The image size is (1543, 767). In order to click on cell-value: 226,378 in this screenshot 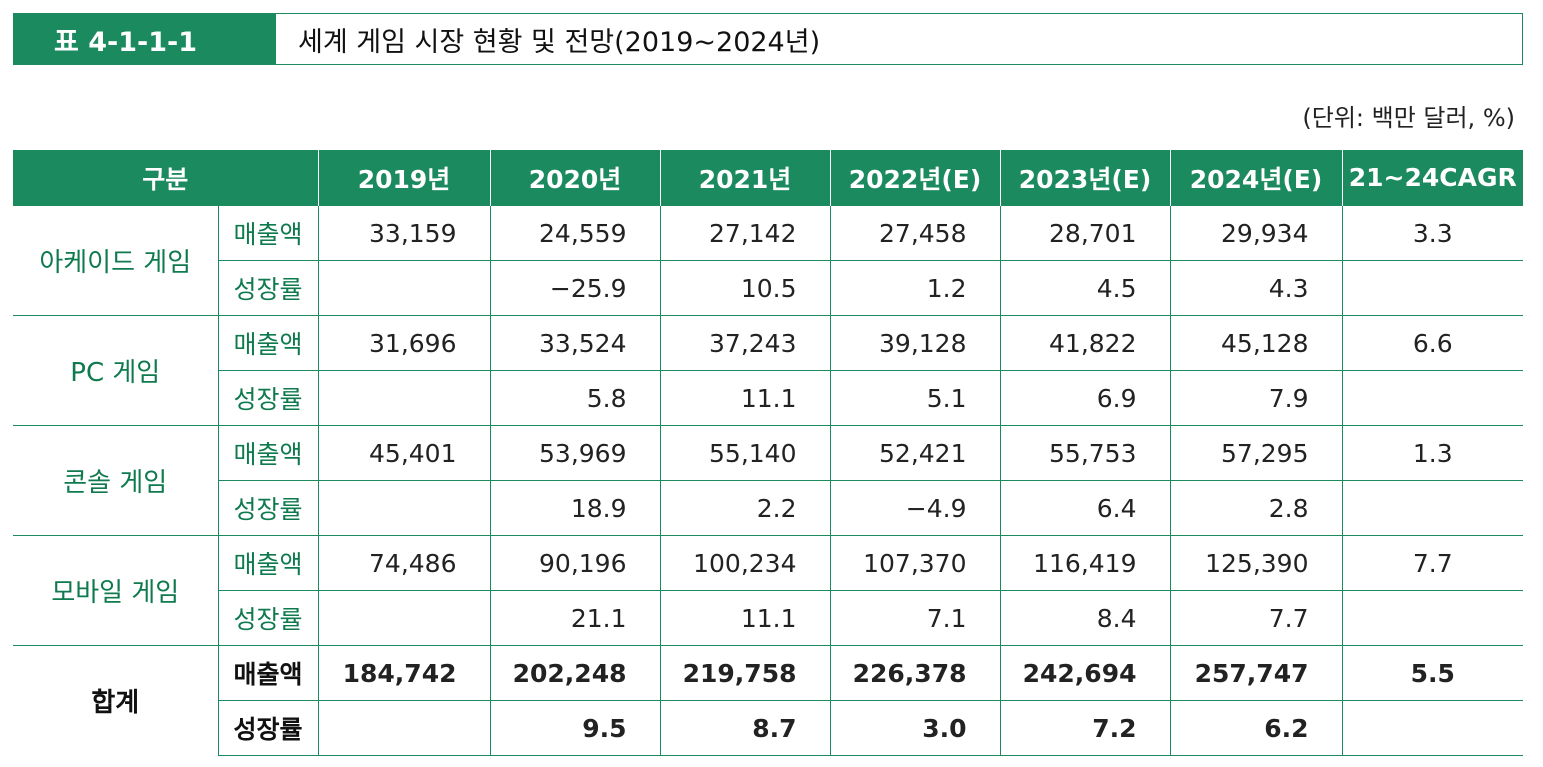, I will do `click(914, 673)`.